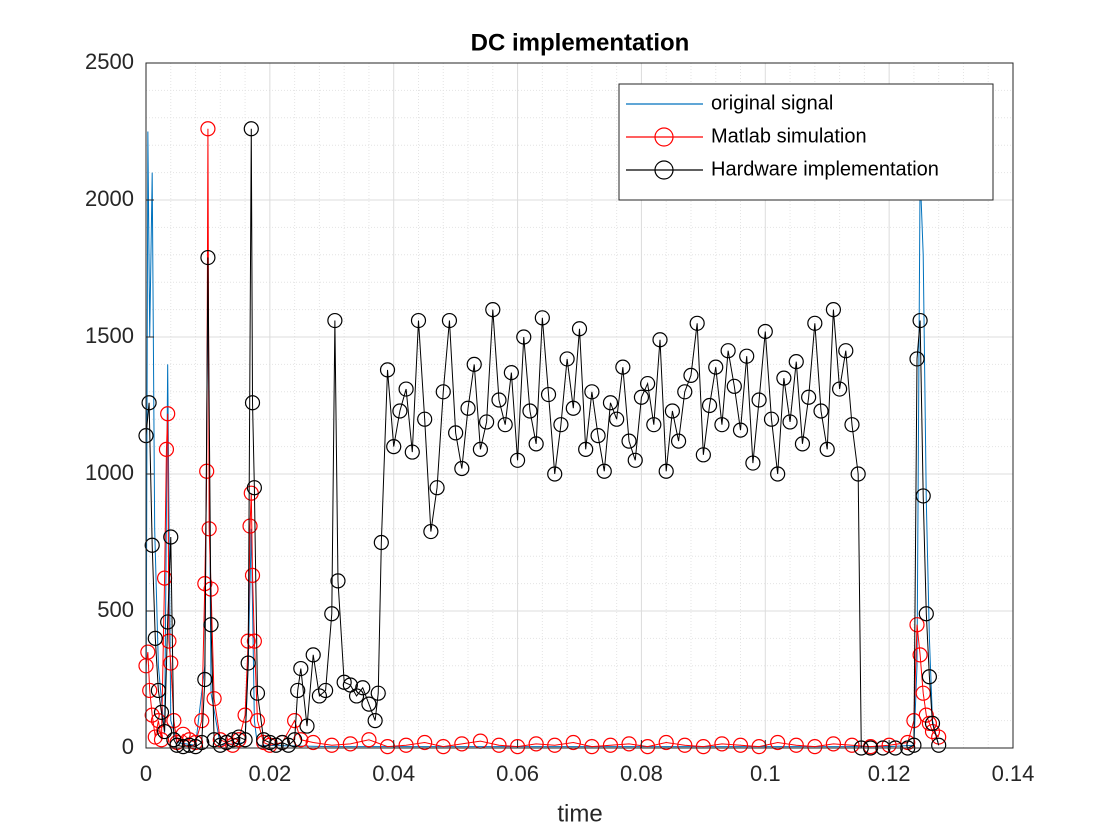  Describe the element at coordinates (109, 198) in the screenshot. I see `y-tick-label: 2000` at that location.